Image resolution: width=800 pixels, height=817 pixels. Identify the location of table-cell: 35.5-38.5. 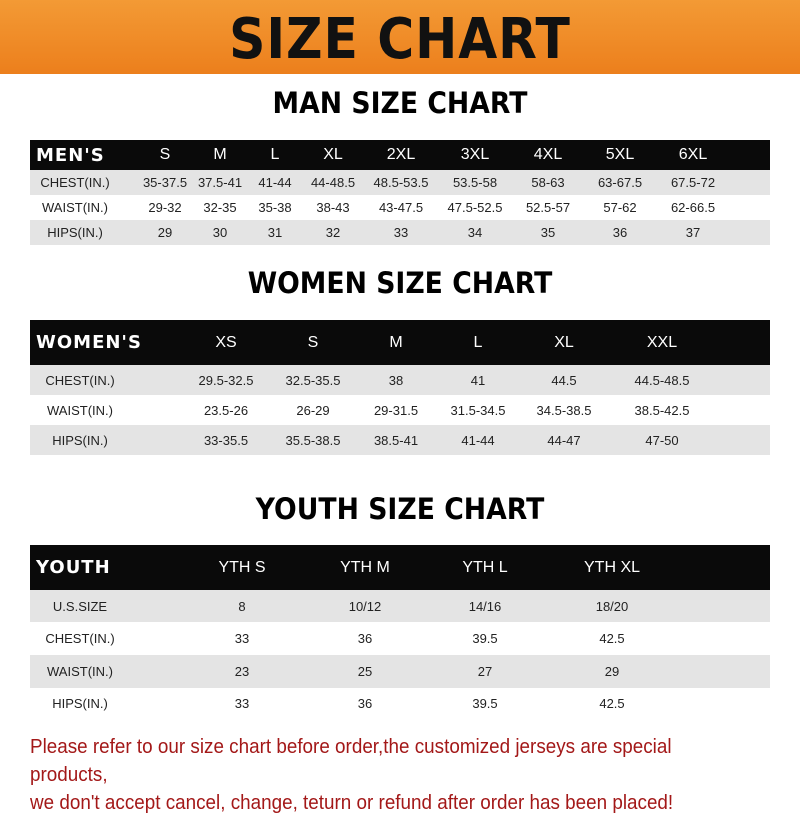
(313, 440).